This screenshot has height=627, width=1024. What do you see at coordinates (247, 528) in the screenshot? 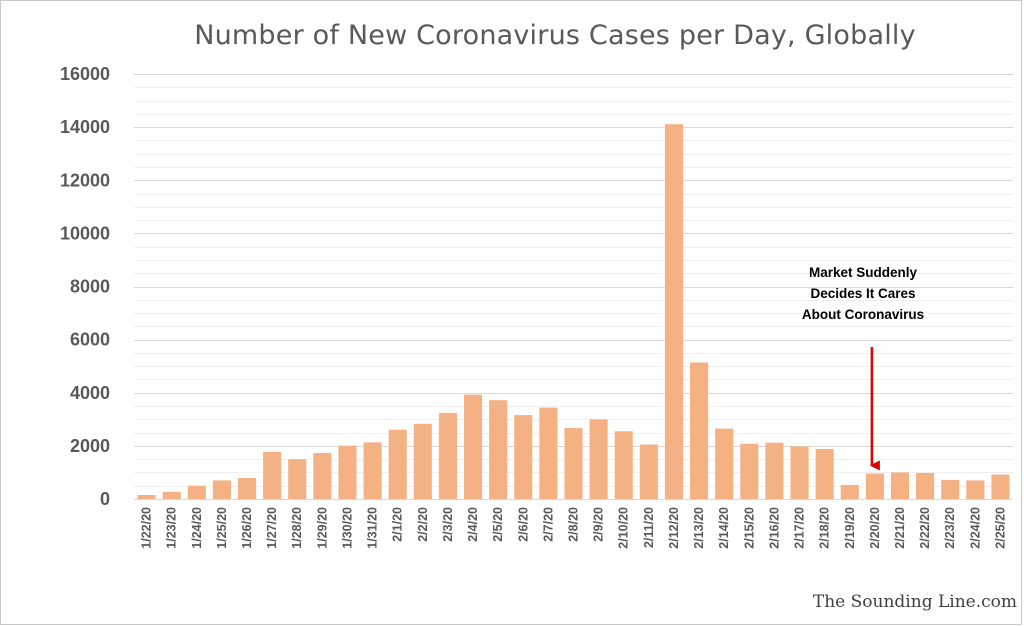
I see `x-tick-label: 1/26/20` at bounding box center [247, 528].